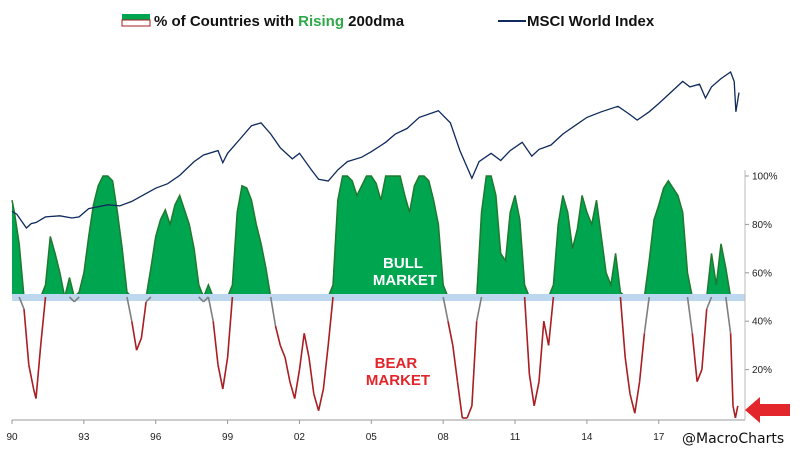  Describe the element at coordinates (733, 439) in the screenshot. I see `credit-text: @MacroCharts` at that location.